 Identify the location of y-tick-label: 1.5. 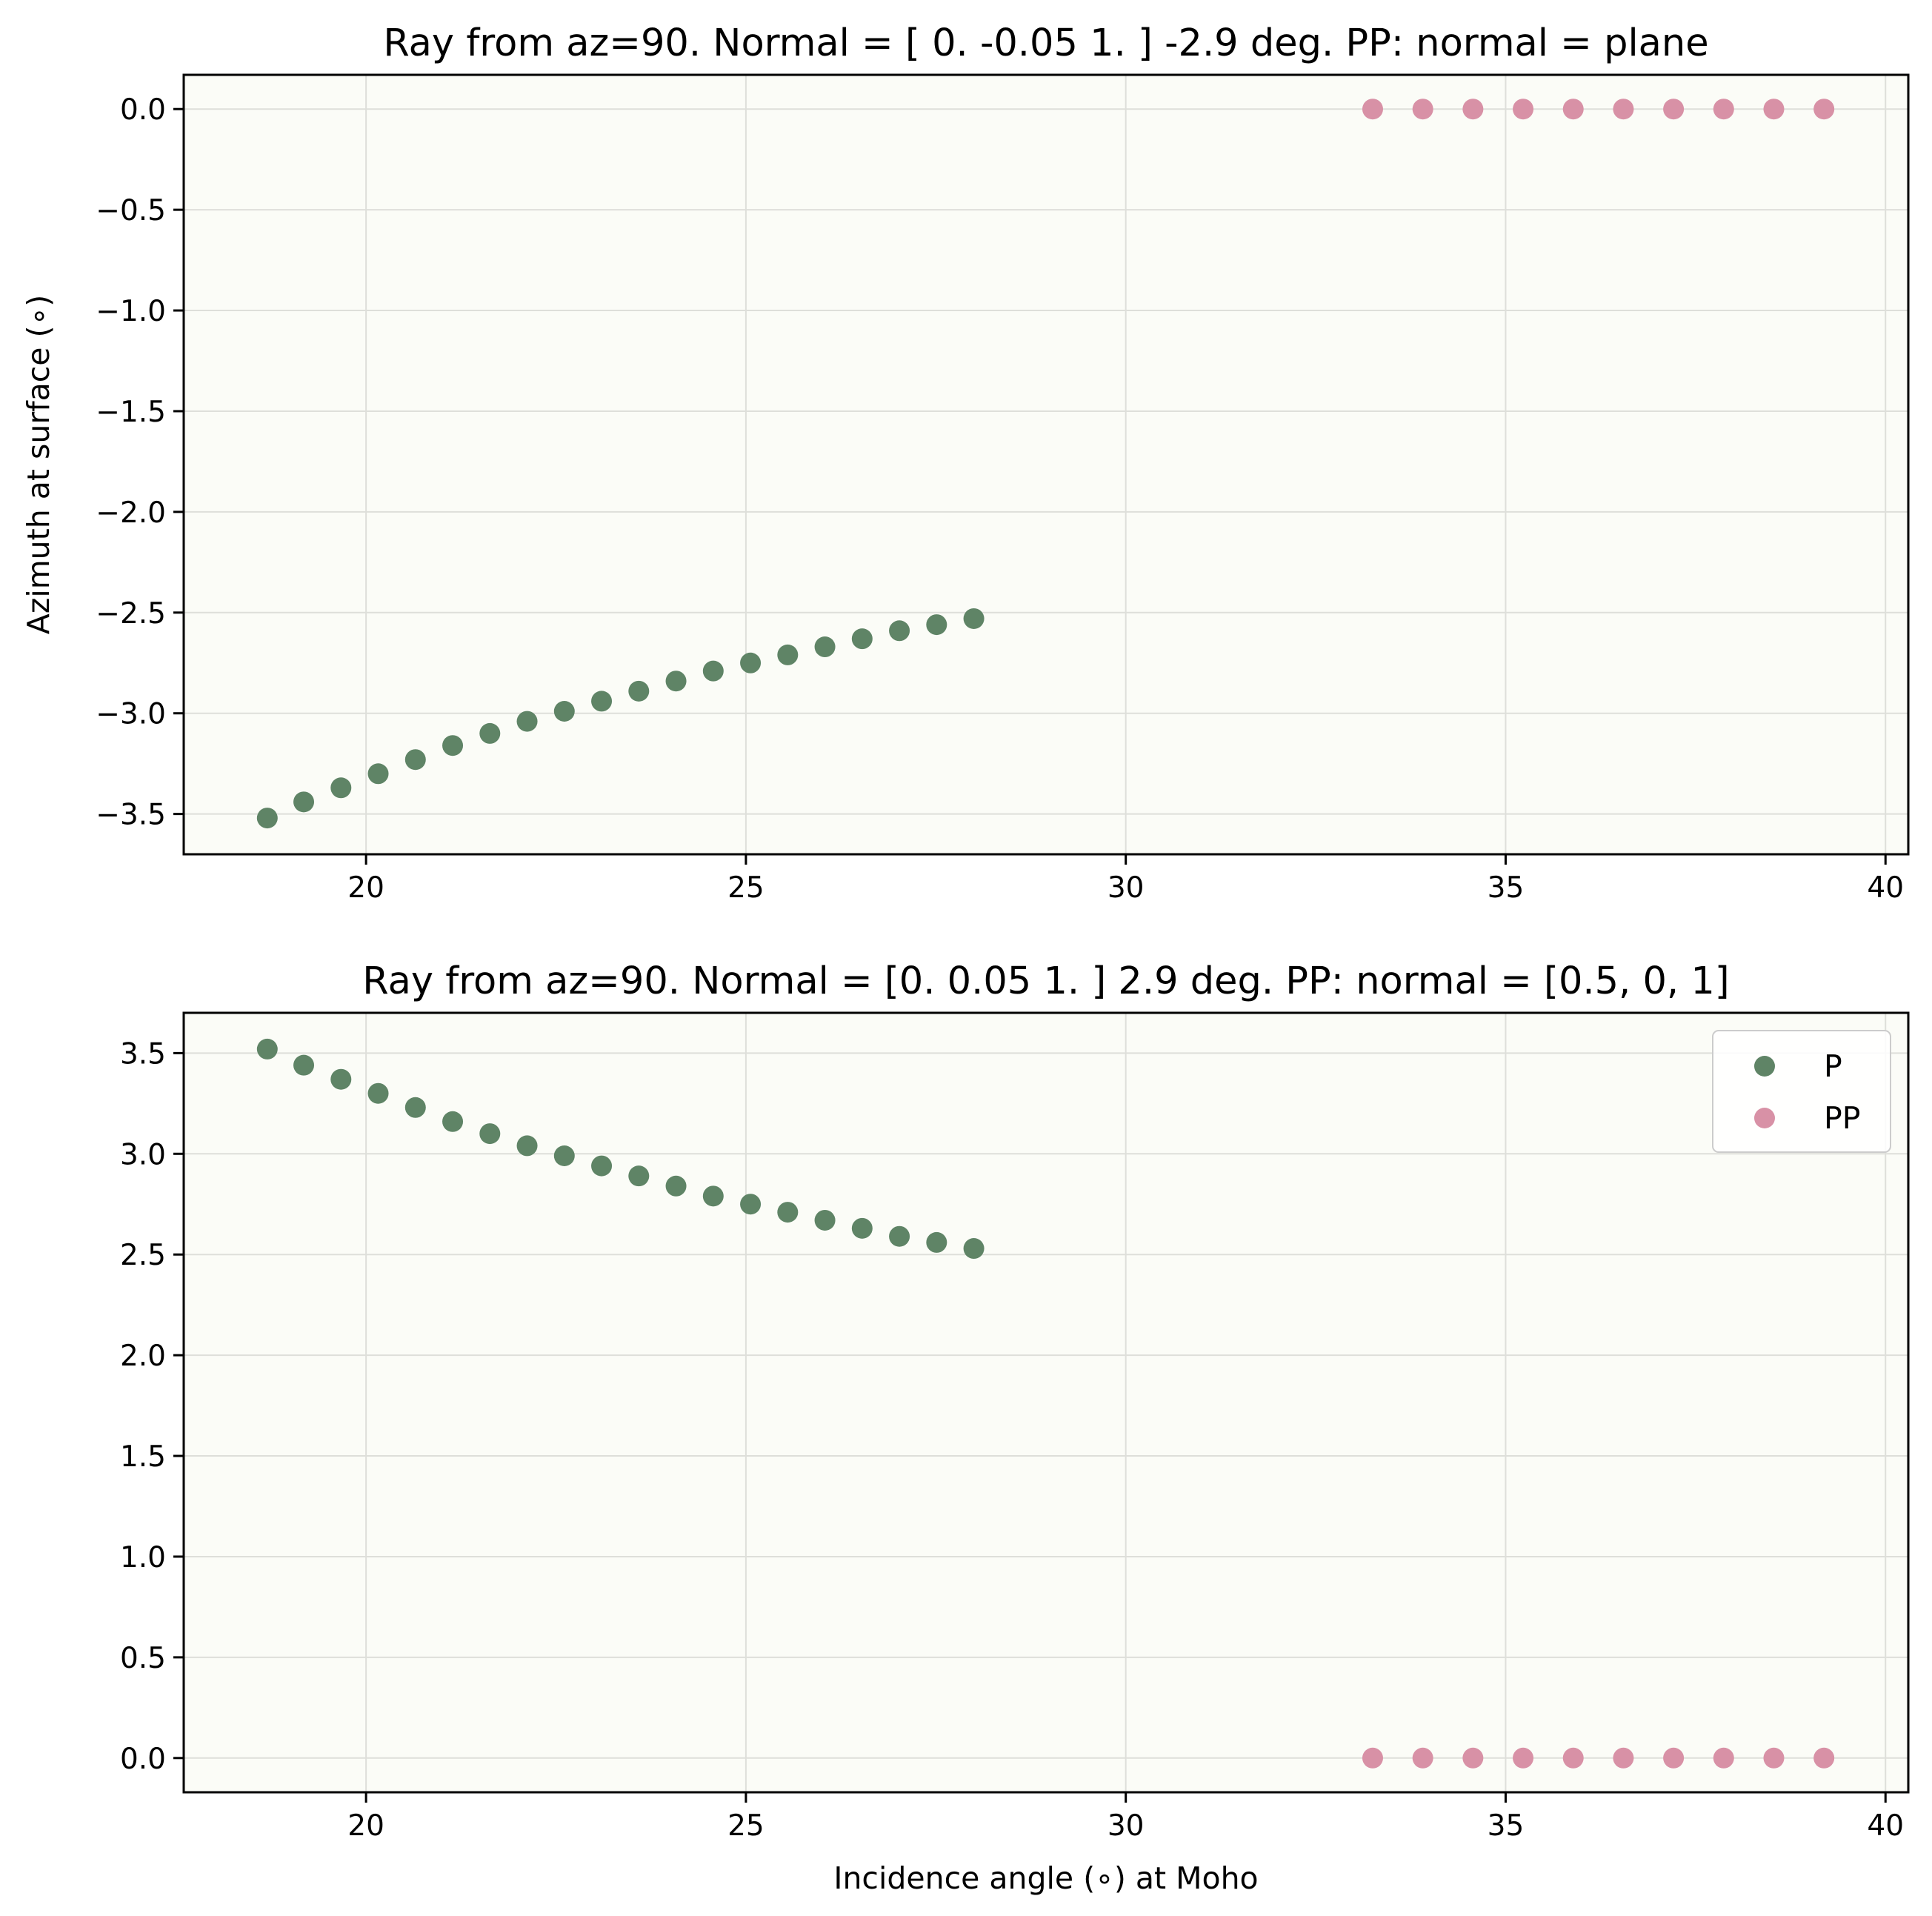
(143, 1457).